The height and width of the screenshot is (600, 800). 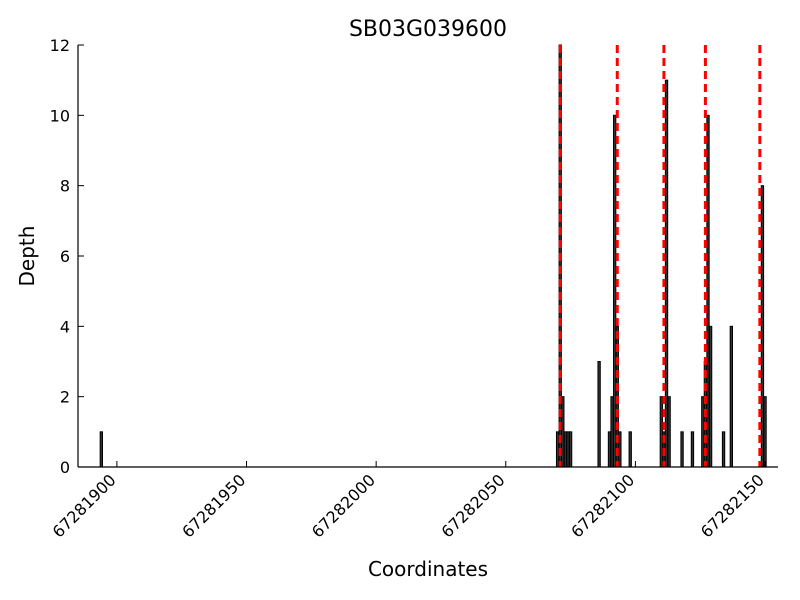 I want to click on y-tick-label: 8, so click(x=65, y=186).